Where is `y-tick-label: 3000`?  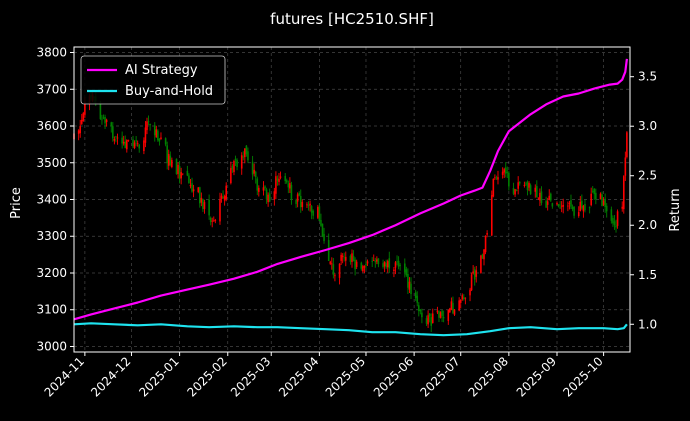 y-tick-label: 3000 is located at coordinates (51, 346).